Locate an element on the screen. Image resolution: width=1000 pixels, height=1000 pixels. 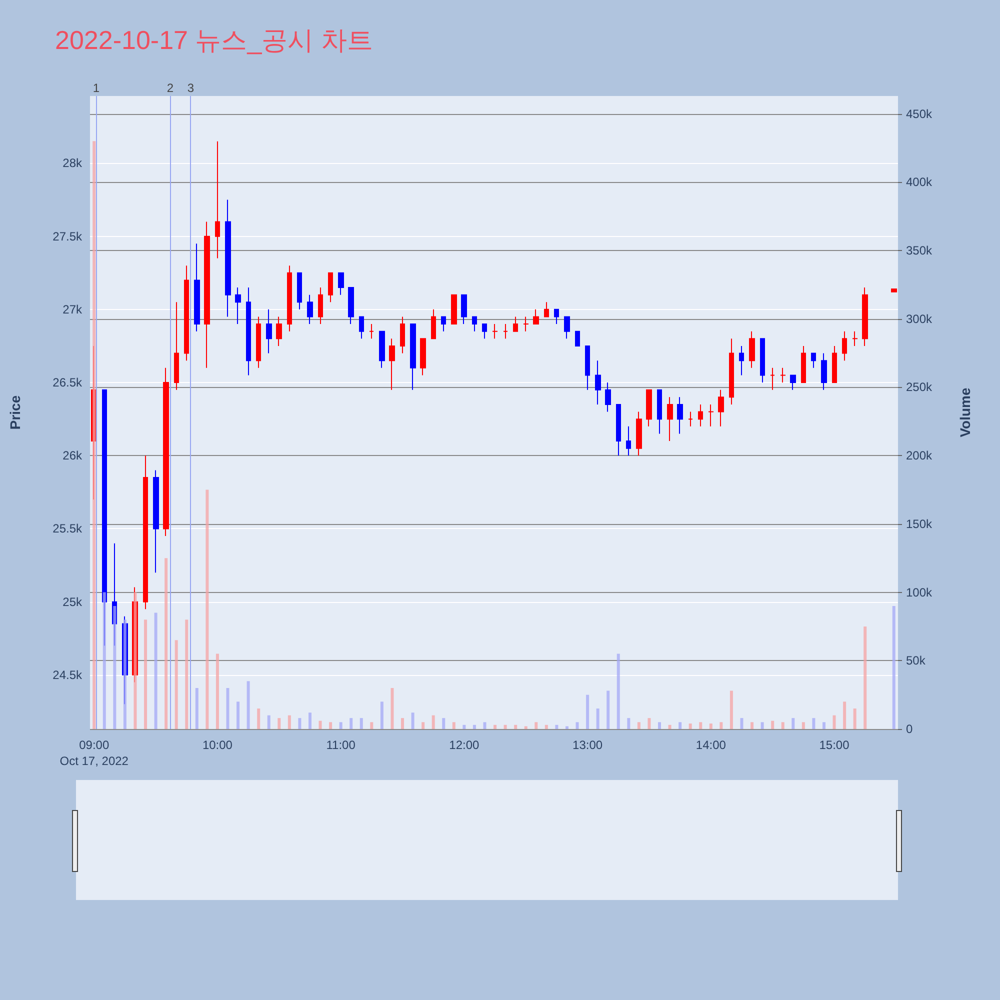
ref-line-label: 3 is located at coordinates (190, 88).